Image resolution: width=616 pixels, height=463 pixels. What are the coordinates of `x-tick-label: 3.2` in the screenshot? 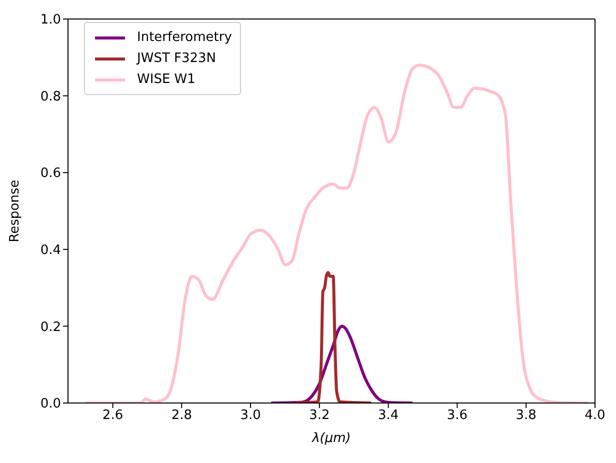 It's located at (319, 416).